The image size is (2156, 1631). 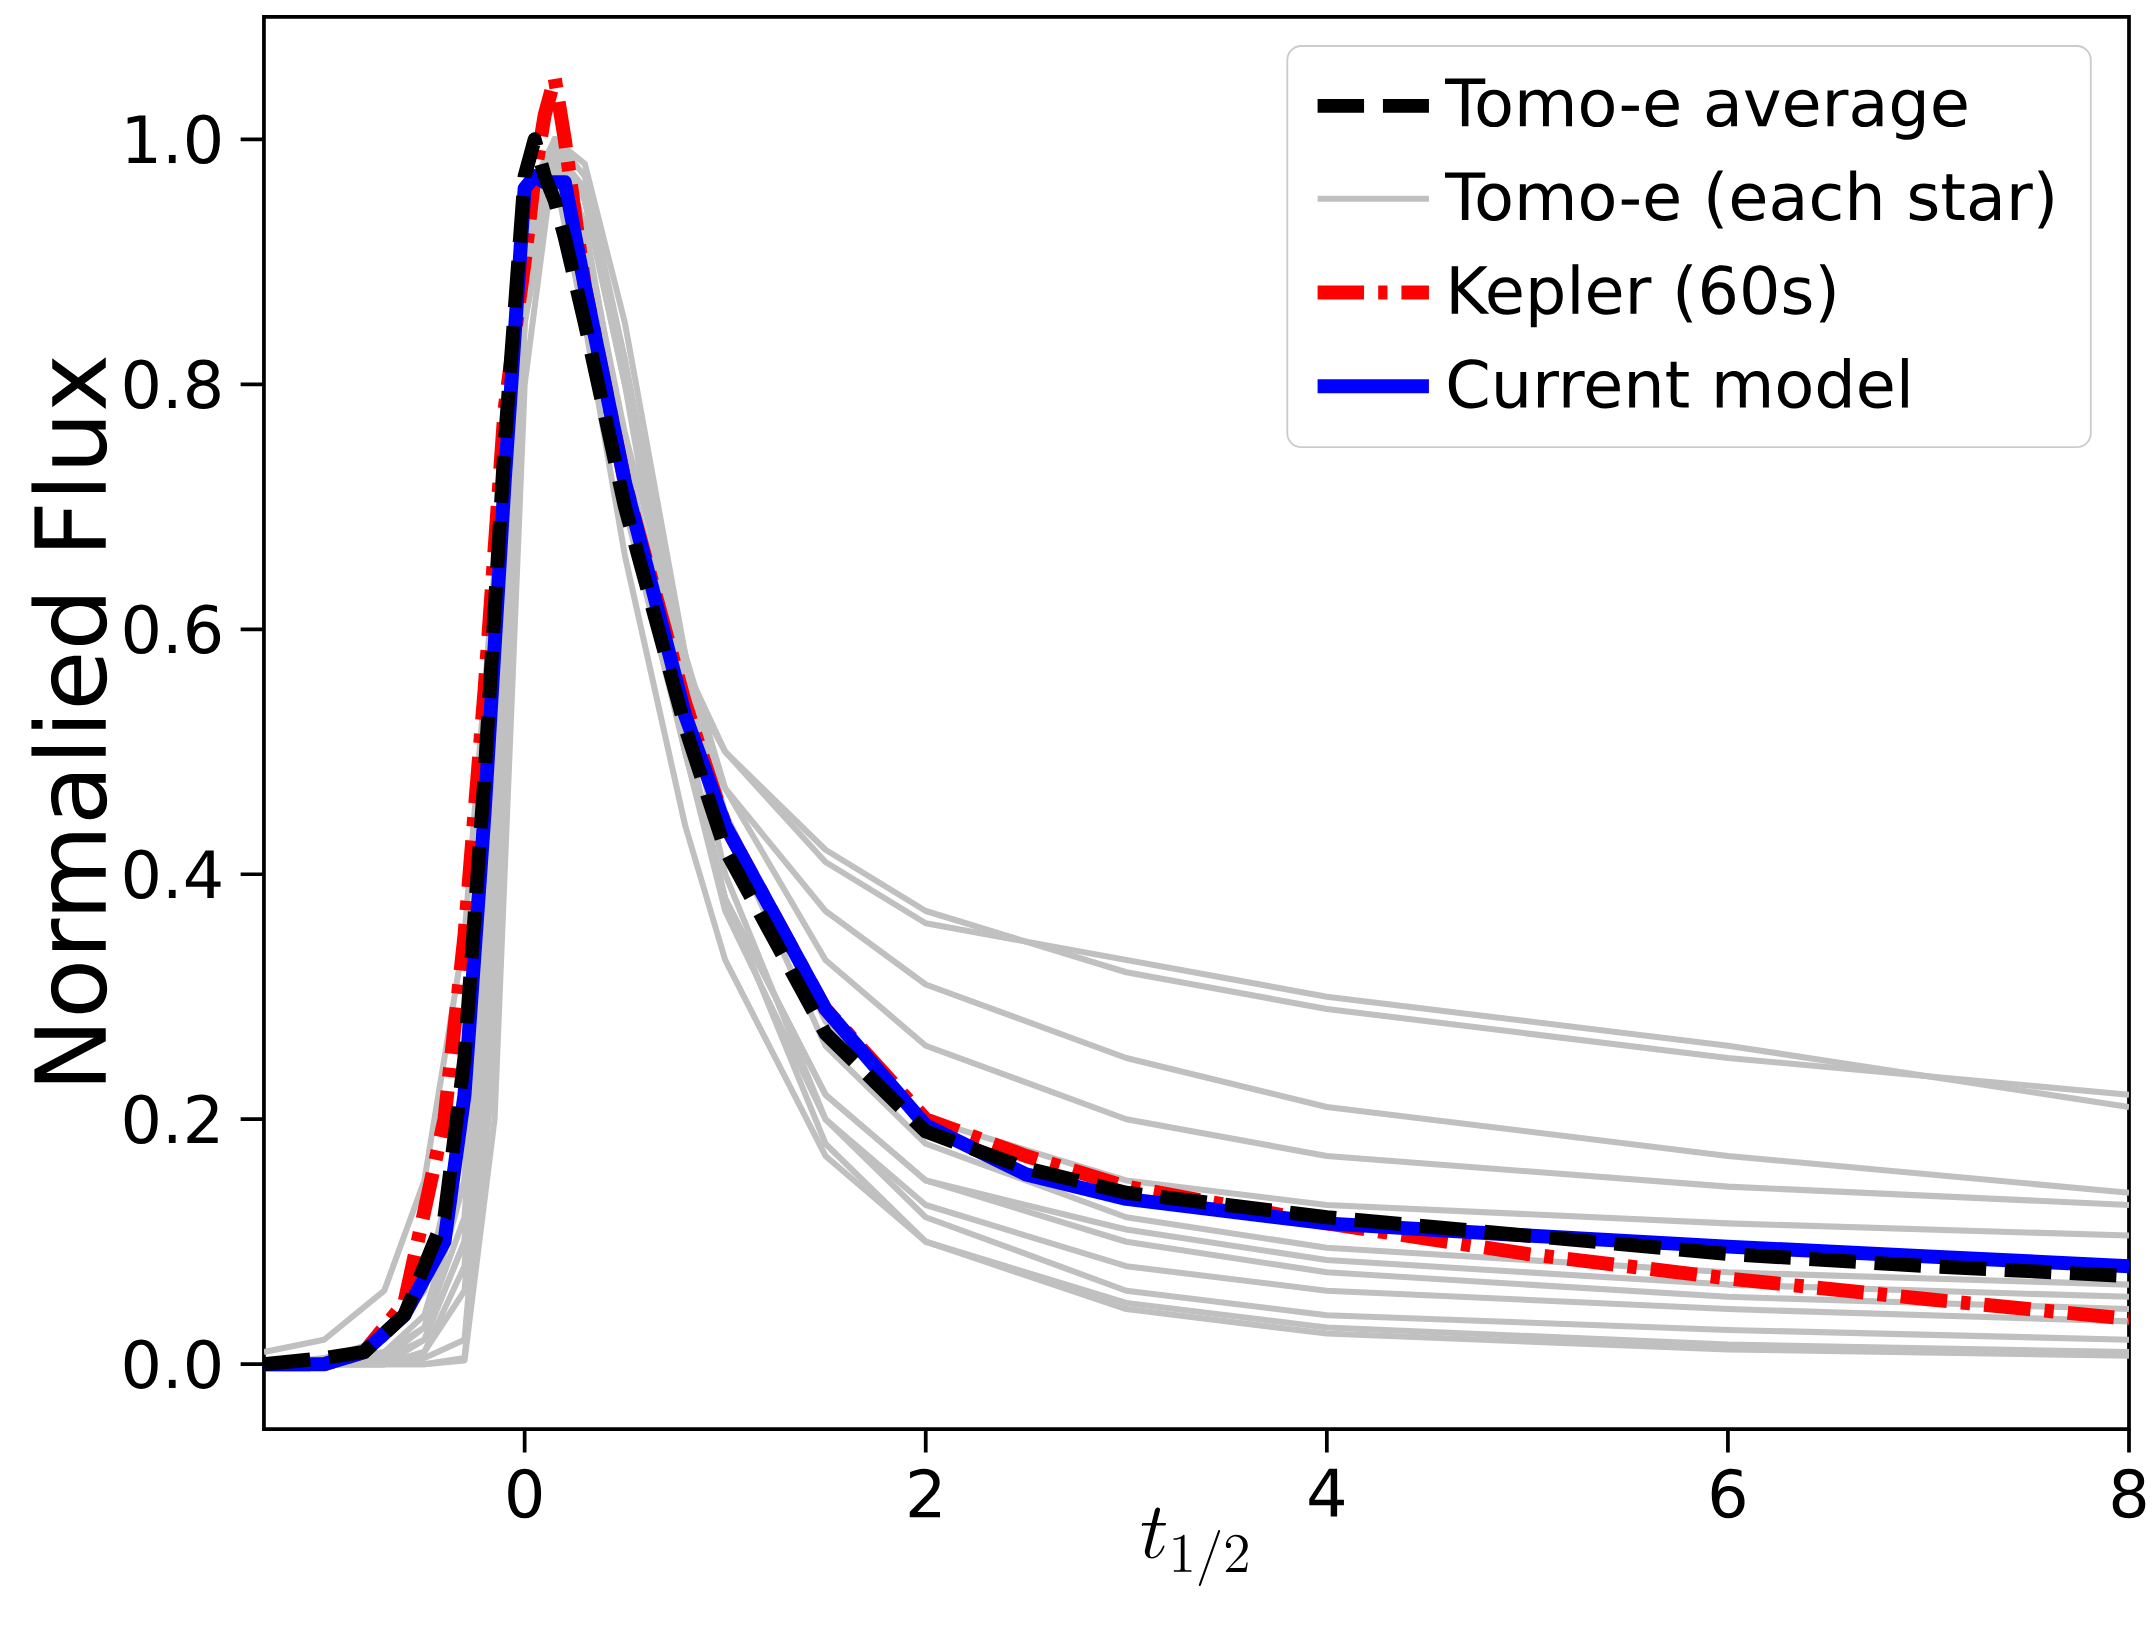 I want to click on legend-label: Tomo-e (each star), so click(x=1749, y=199).